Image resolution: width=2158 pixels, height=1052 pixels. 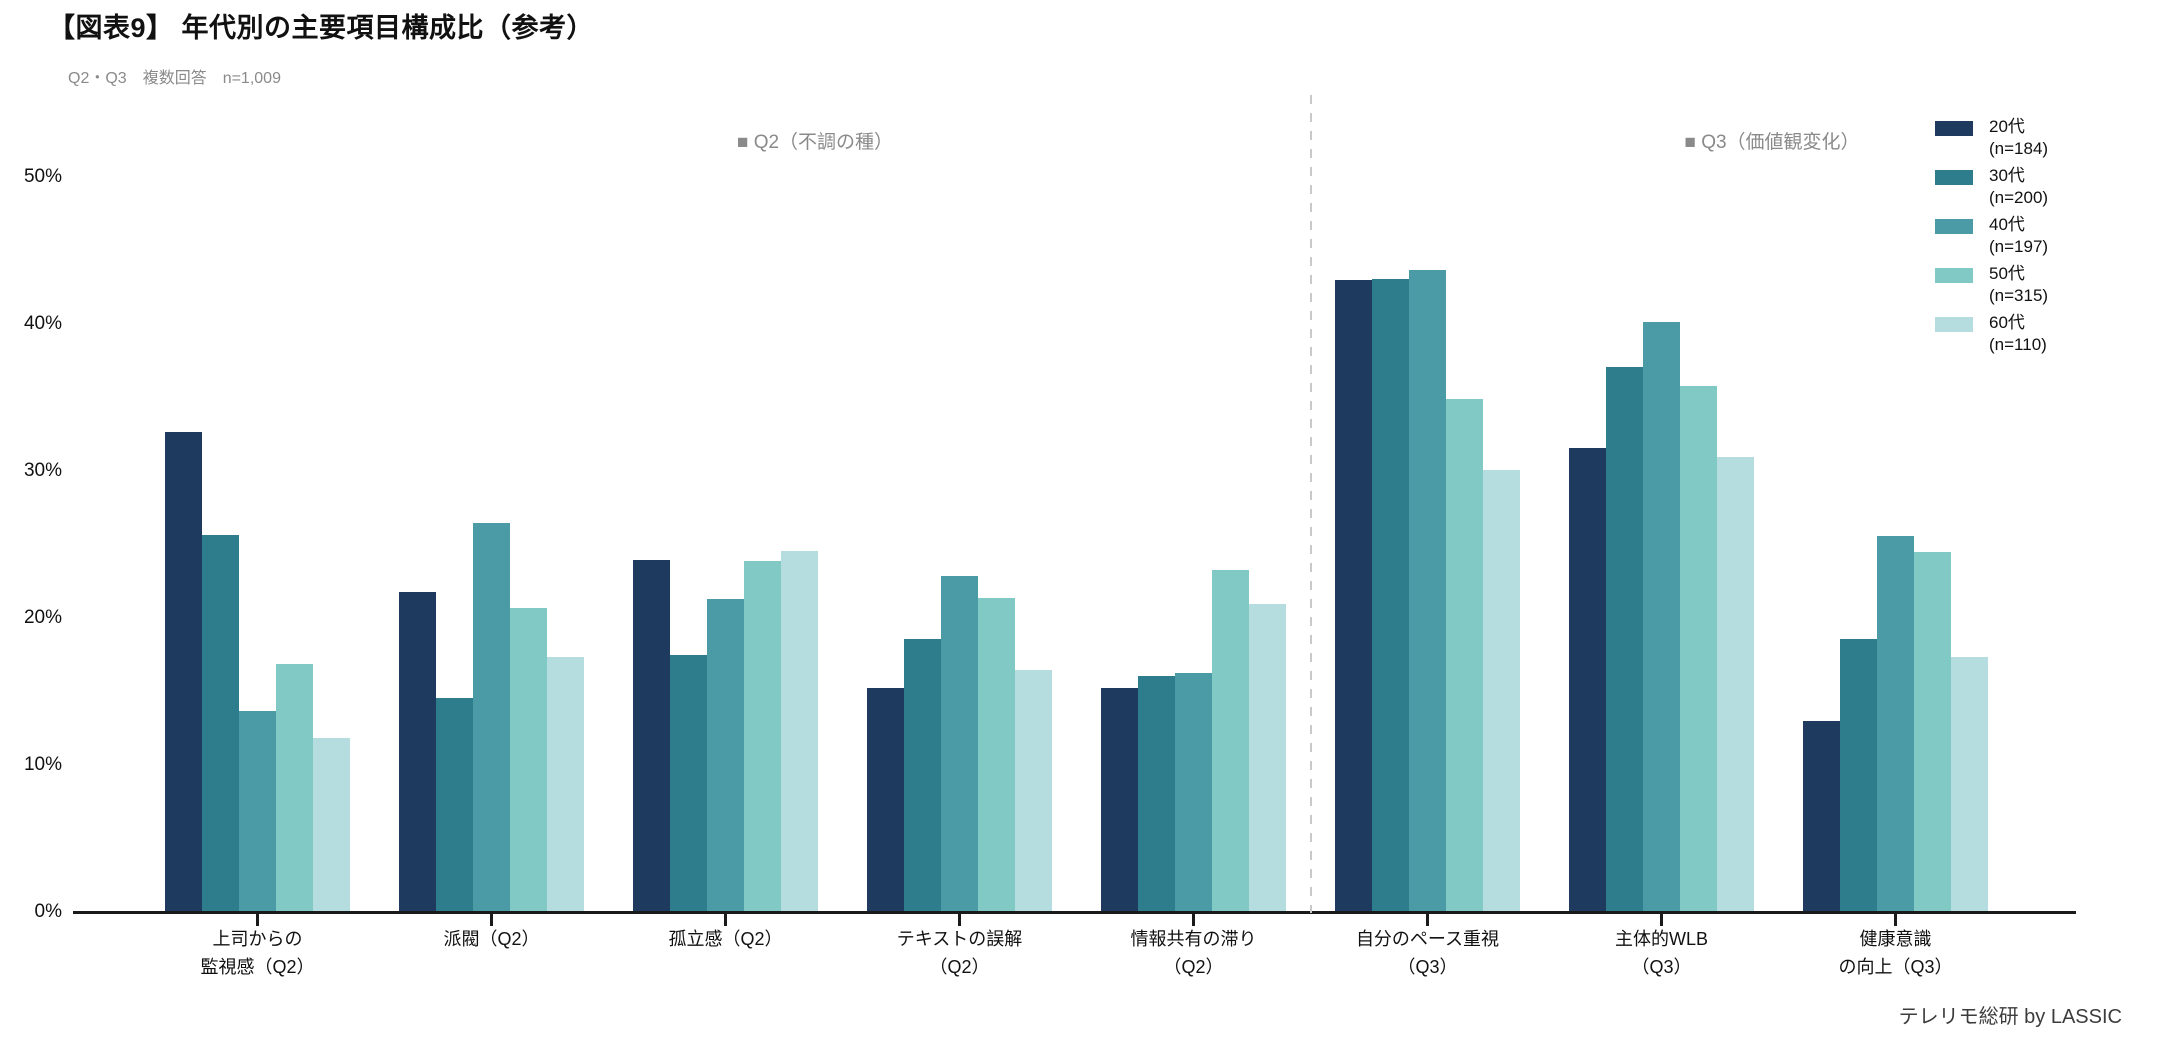 What do you see at coordinates (2018, 236) in the screenshot?
I see `legend-label: 40代 (n=197)` at bounding box center [2018, 236].